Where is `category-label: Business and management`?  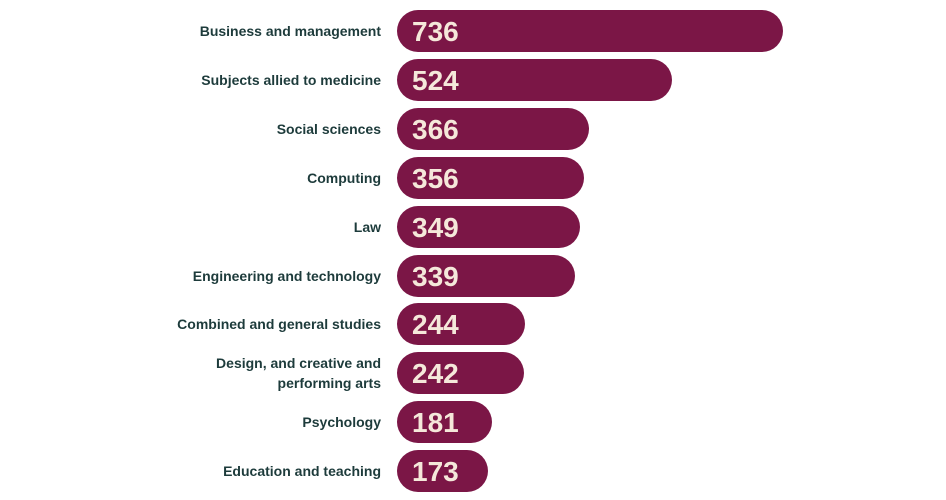
category-label: Business and management is located at coordinates (290, 31).